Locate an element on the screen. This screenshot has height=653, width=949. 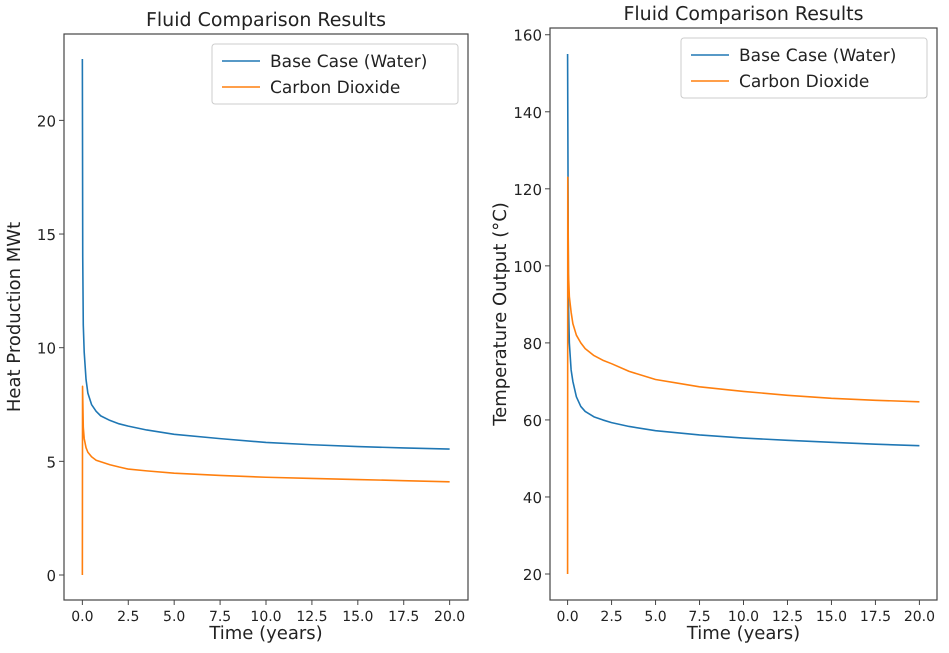
y-tick-label: 60 is located at coordinates (532, 421).